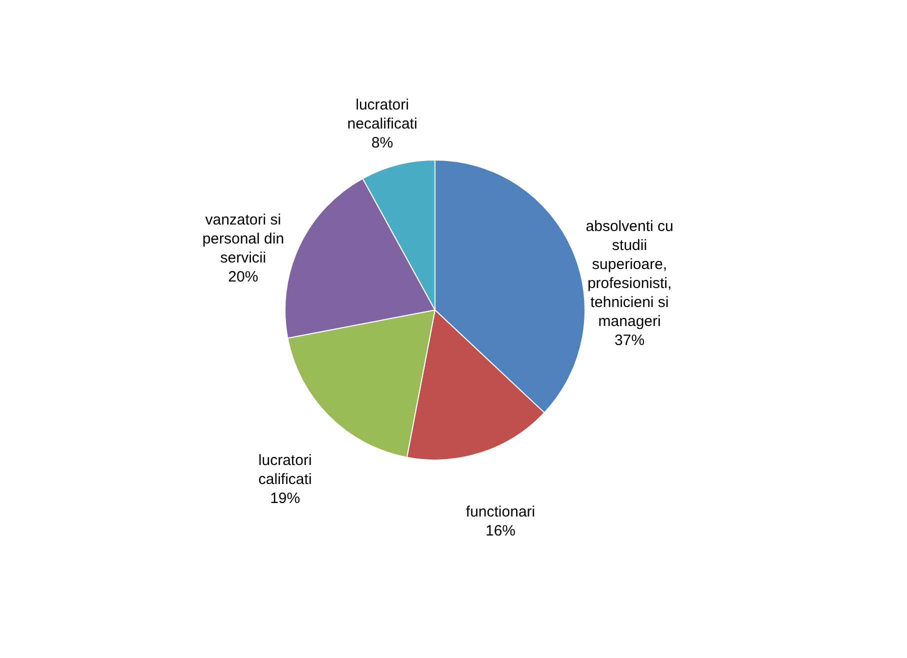 The height and width of the screenshot is (658, 907). Describe the element at coordinates (382, 114) in the screenshot. I see `slice-label: lucratori necalificati` at that location.